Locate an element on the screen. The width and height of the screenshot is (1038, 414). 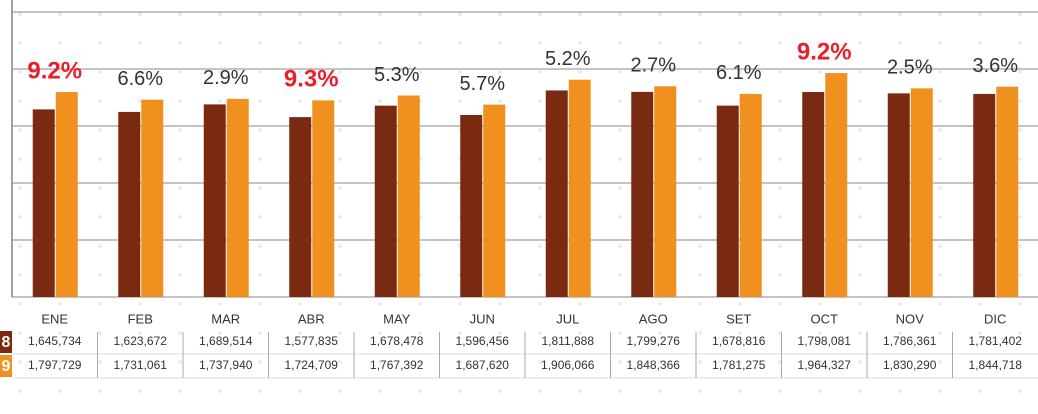
x-tick-label: AGO is located at coordinates (653, 318).